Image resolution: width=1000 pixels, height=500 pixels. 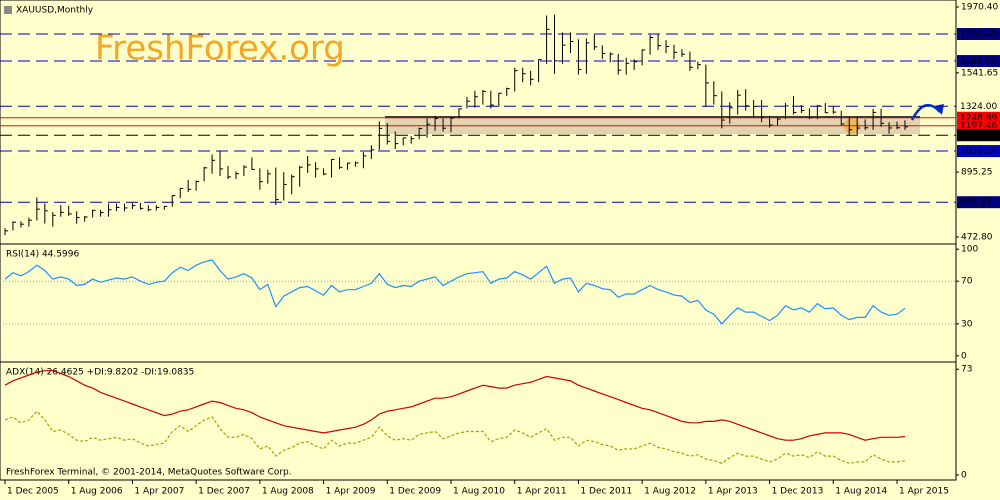 What do you see at coordinates (967, 324) in the screenshot?
I see `y-tick-label: 30` at bounding box center [967, 324].